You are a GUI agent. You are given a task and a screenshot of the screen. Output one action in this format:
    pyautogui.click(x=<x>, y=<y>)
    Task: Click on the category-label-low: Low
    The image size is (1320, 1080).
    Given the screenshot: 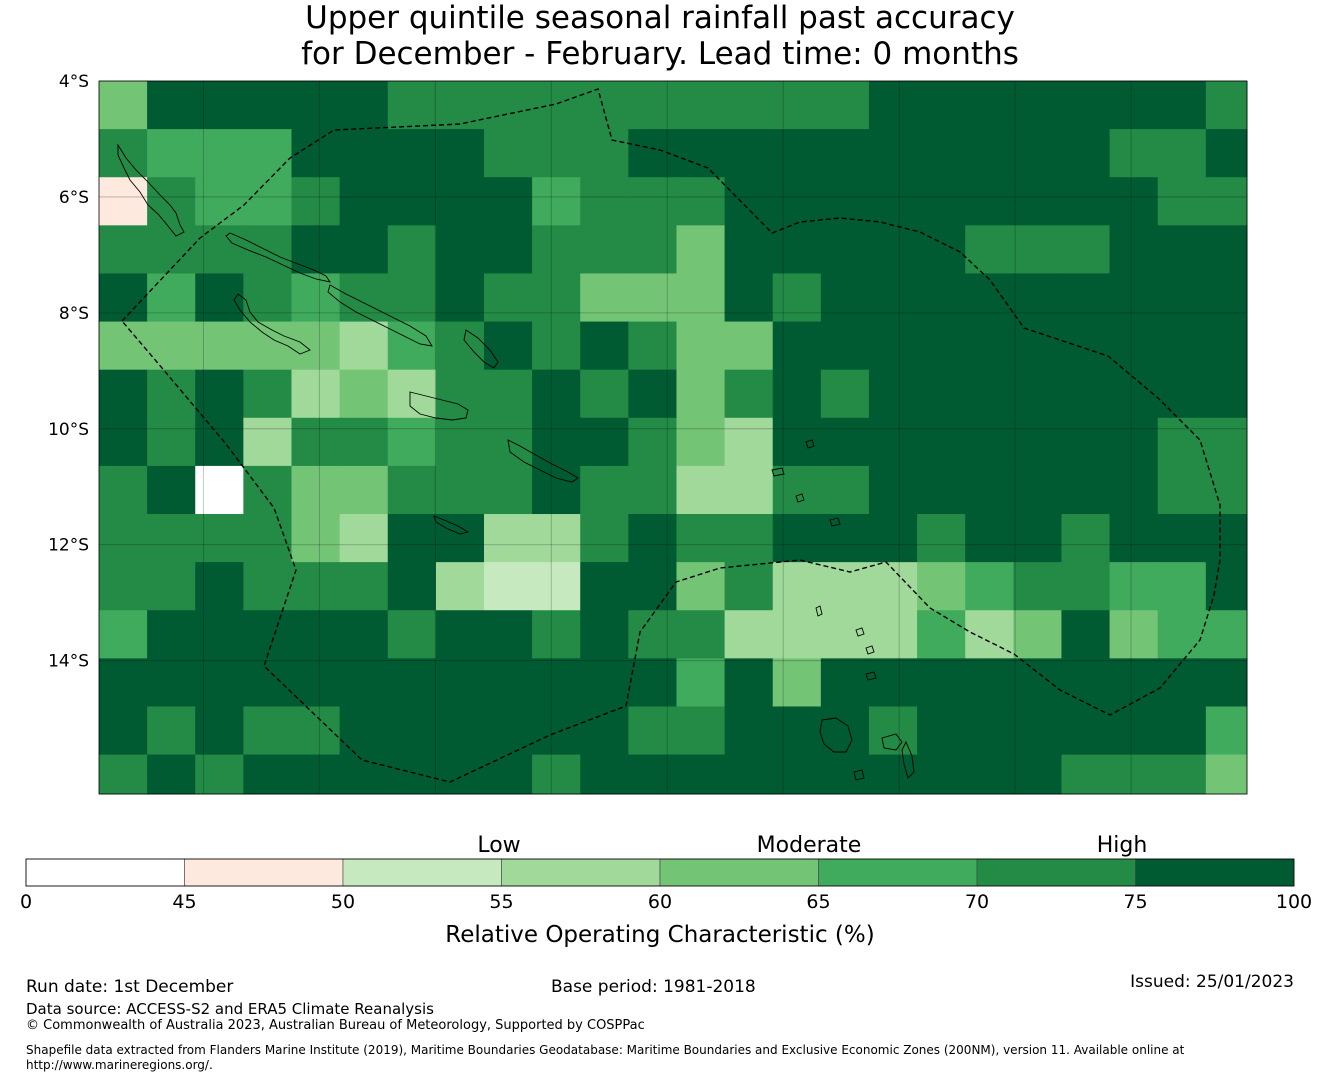 What is the action you would take?
    pyautogui.click(x=498, y=845)
    